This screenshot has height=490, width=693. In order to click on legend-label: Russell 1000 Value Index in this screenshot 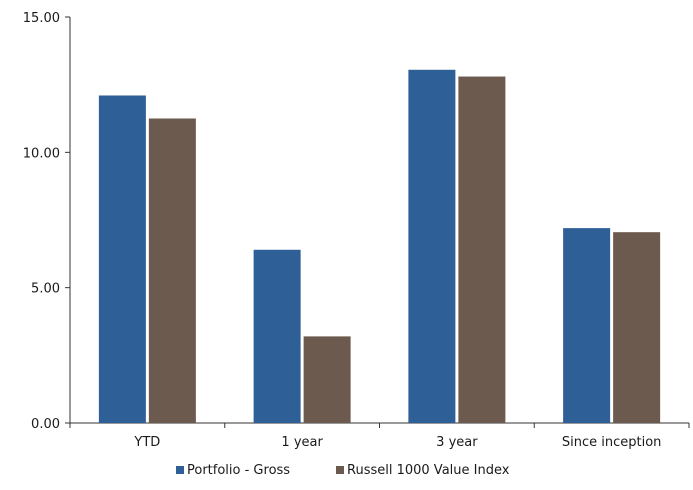, I will do `click(428, 470)`.